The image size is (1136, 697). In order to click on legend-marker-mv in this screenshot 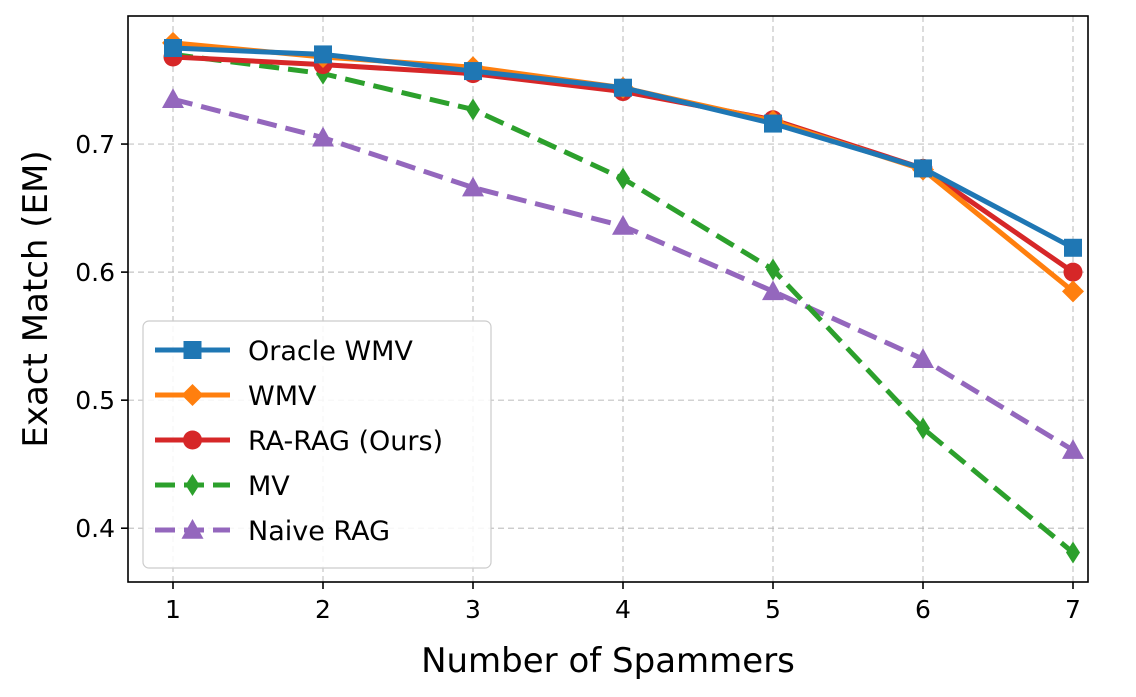, I will do `click(192, 485)`.